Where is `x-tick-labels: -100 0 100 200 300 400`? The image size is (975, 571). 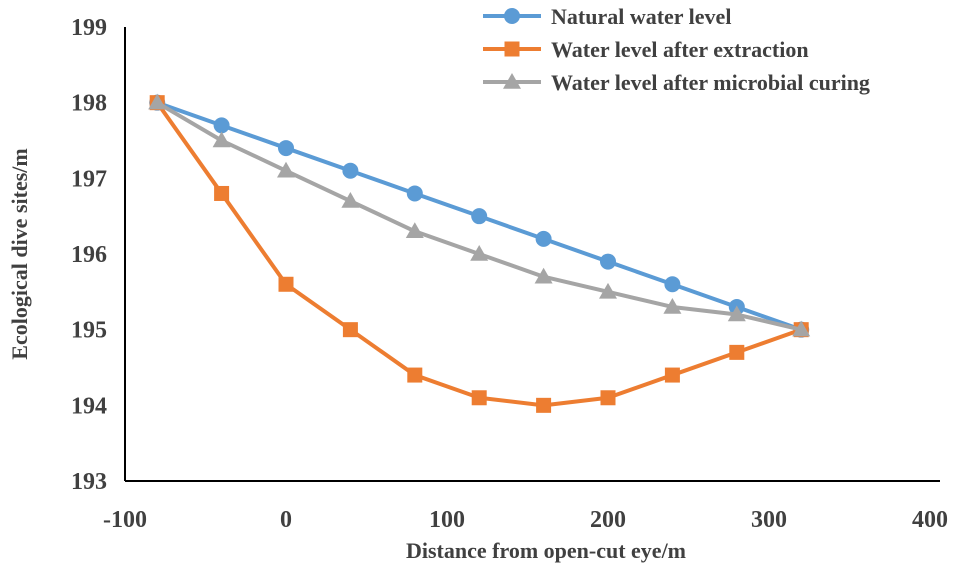 x-tick-labels: -100 0 100 200 300 400 is located at coordinates (525, 520).